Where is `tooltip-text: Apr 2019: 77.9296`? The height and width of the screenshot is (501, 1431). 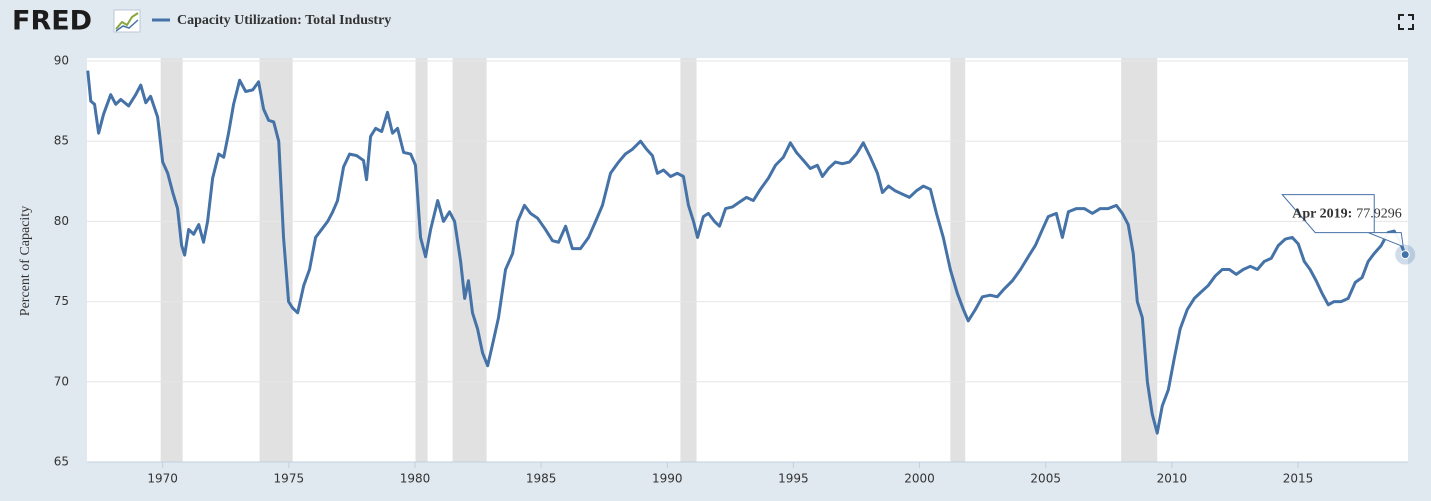
tooltip-text: Apr 2019: 77.9296 is located at coordinates (1347, 214).